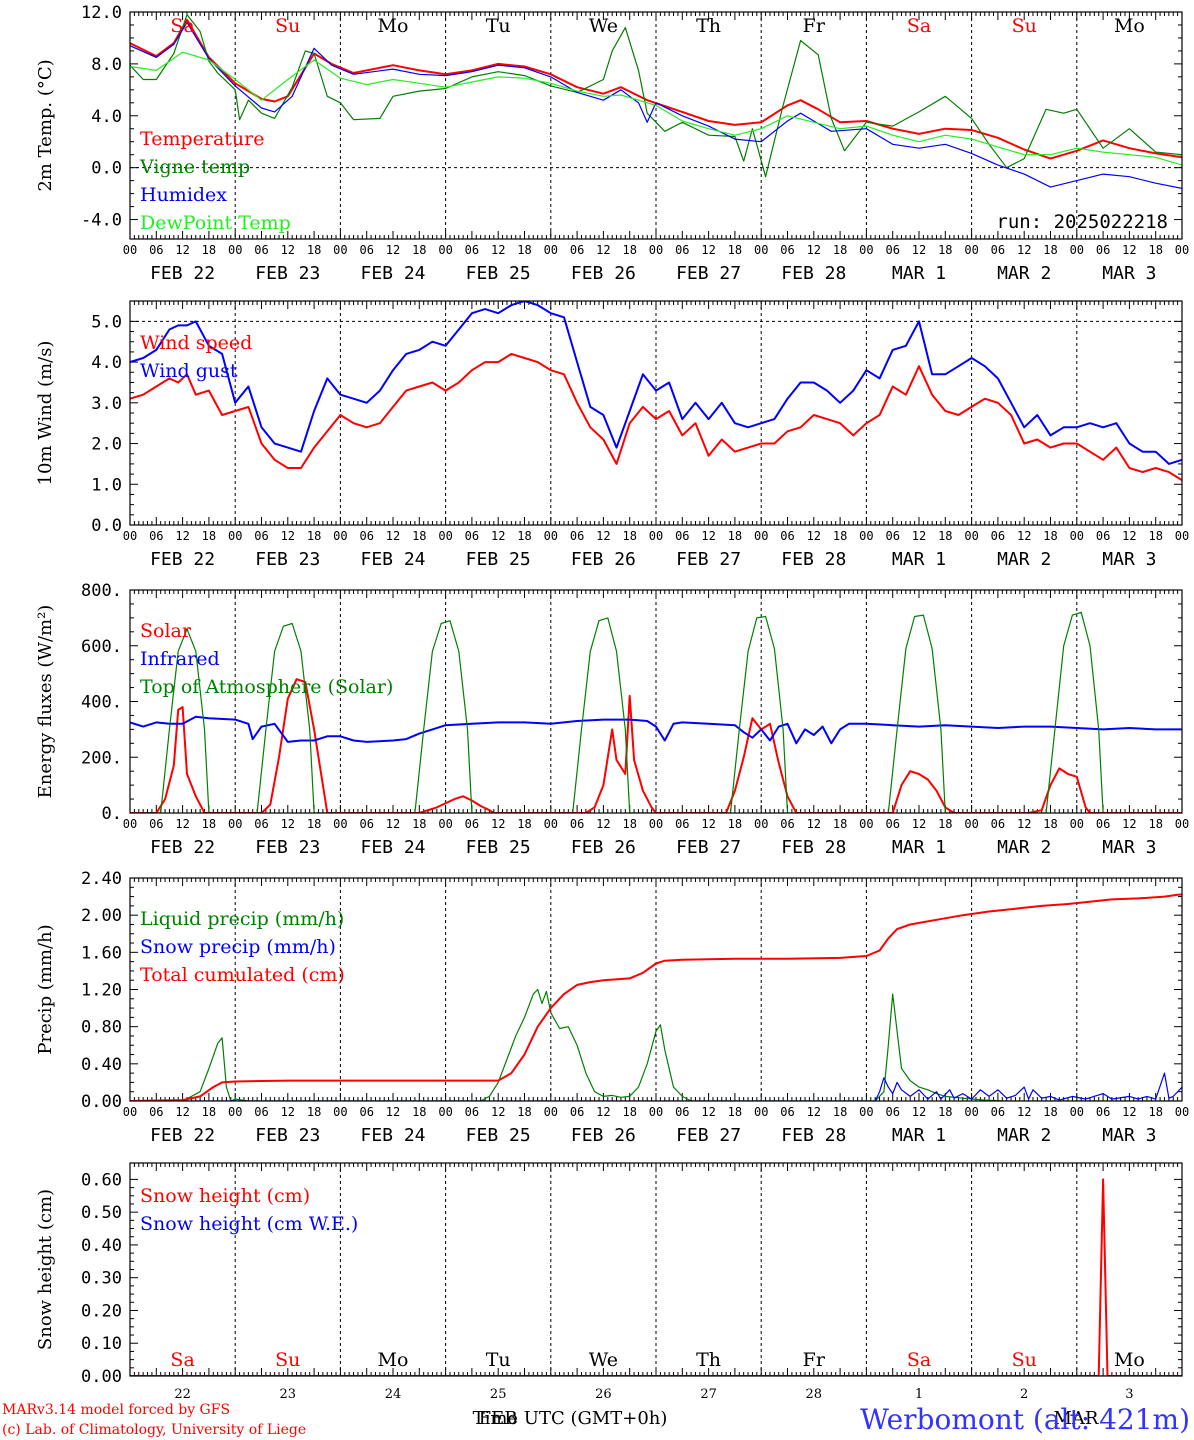  I want to click on y-tick-label: 0.10, so click(101, 1344).